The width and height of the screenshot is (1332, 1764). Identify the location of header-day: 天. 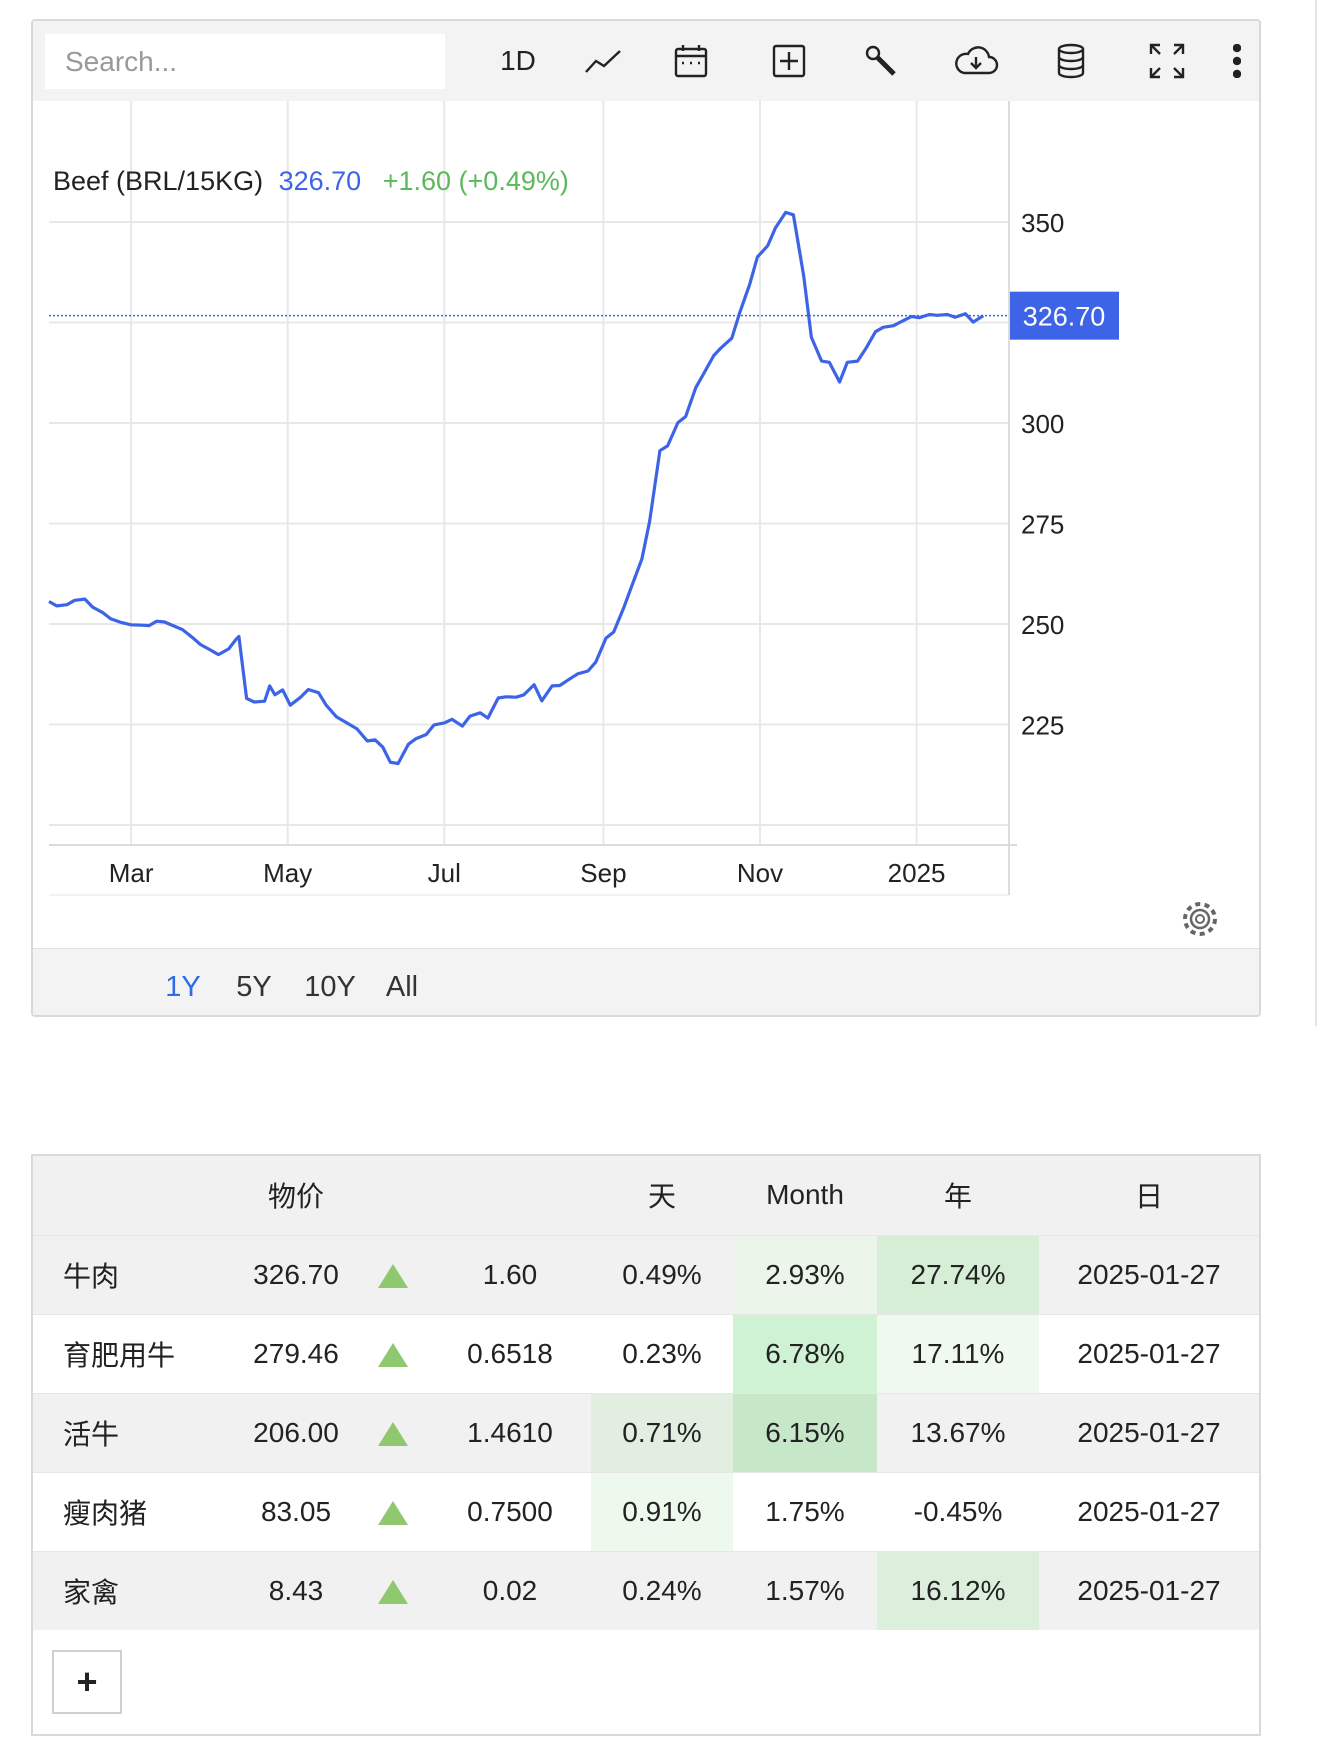
(661, 1197).